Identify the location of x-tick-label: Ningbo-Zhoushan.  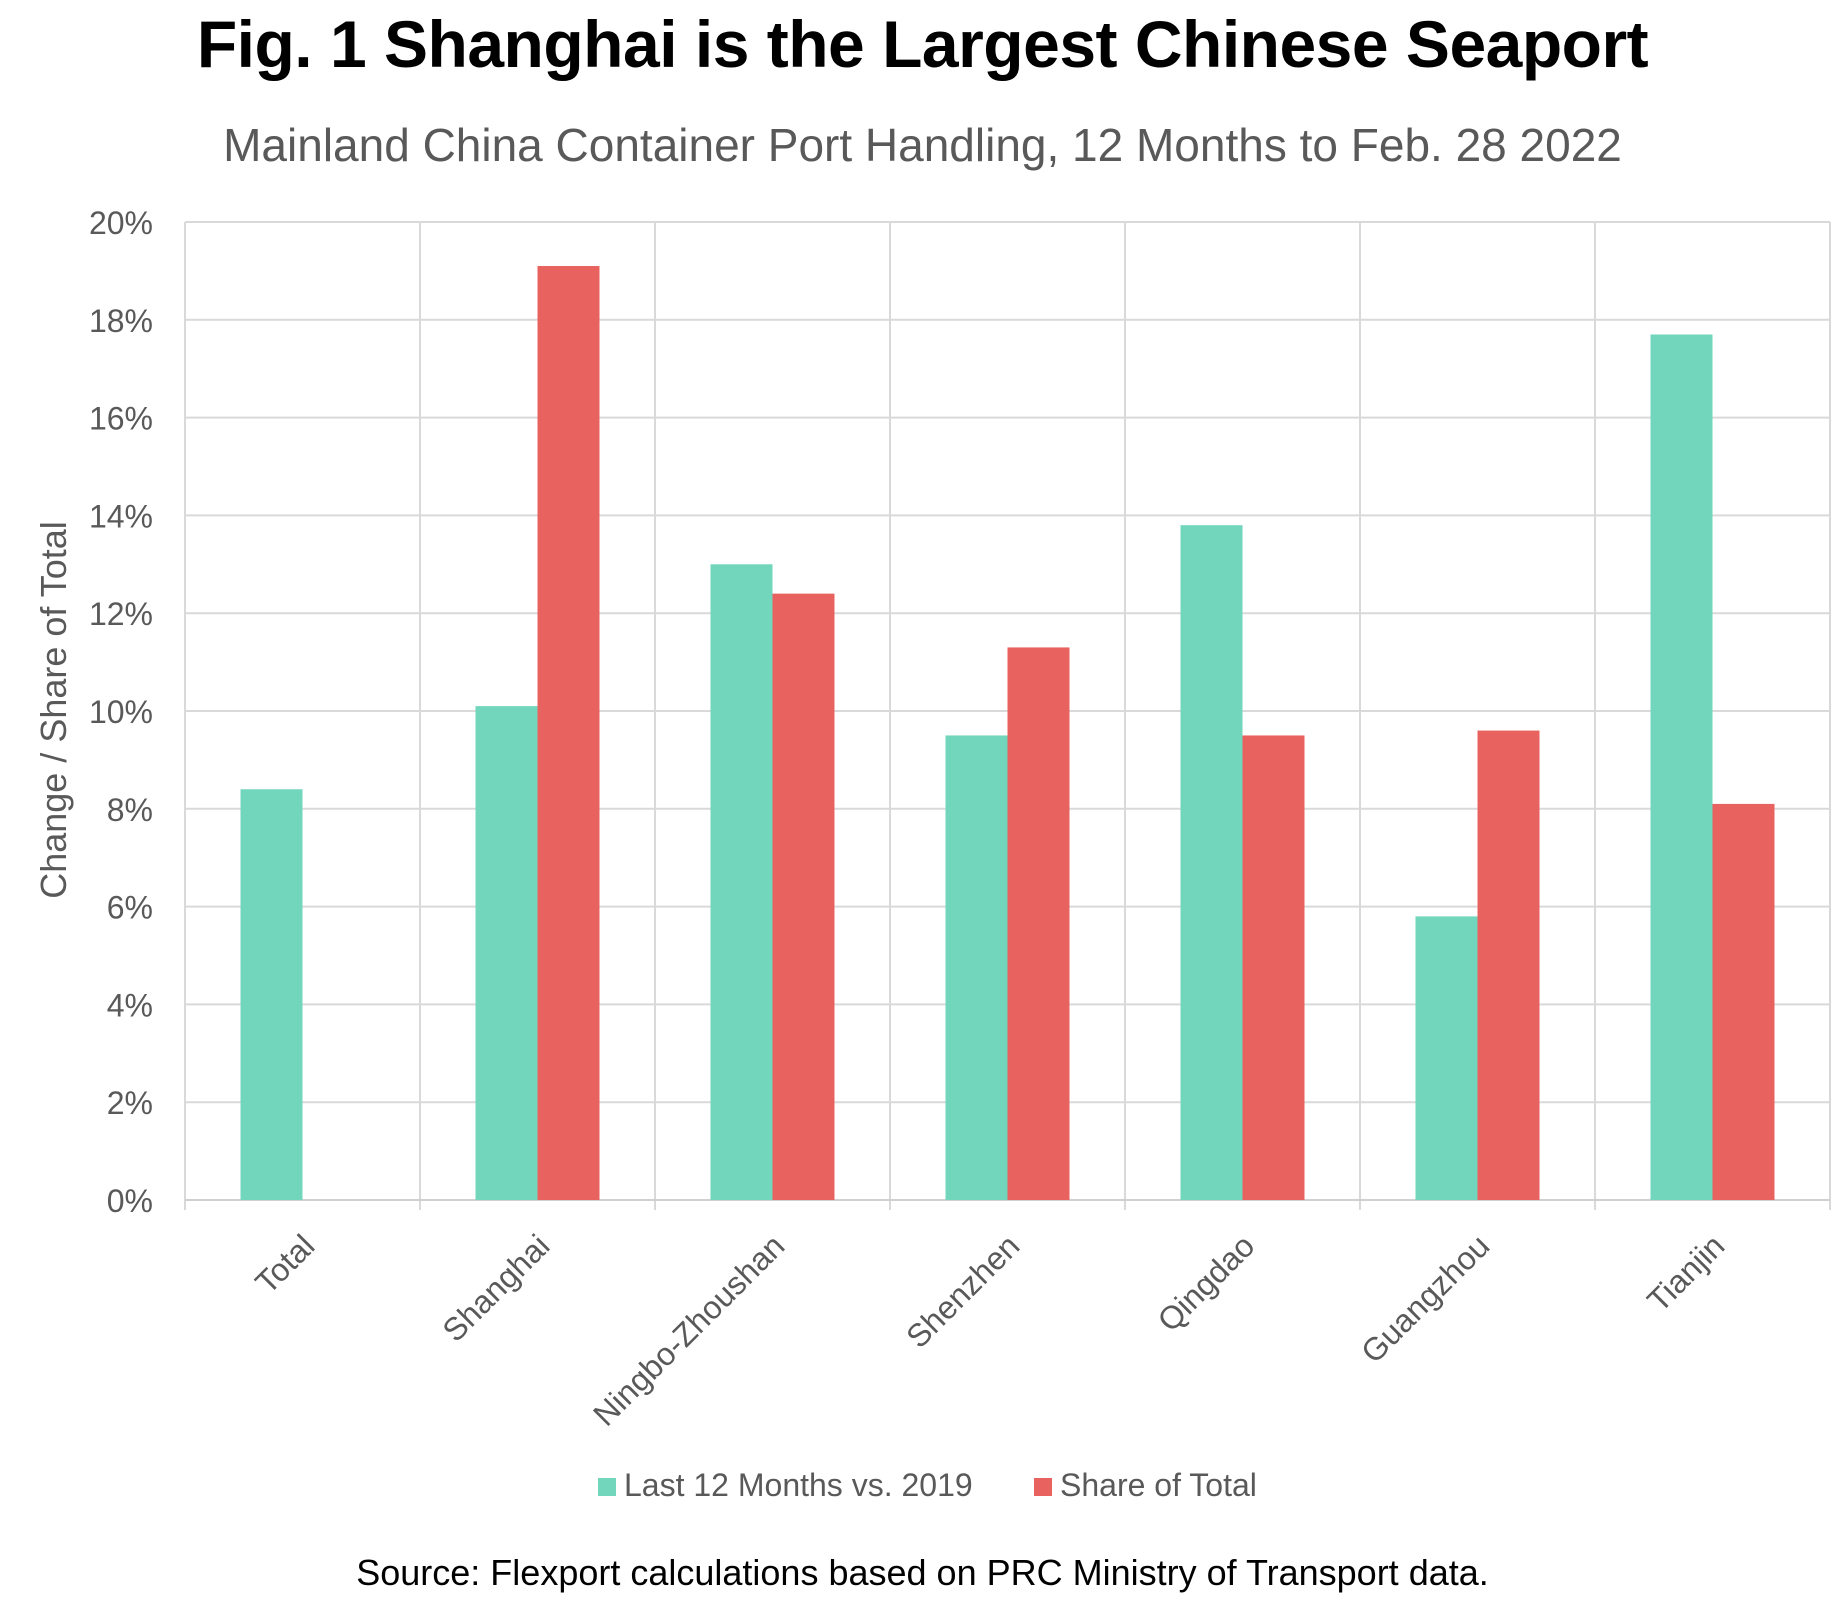
(688, 1329).